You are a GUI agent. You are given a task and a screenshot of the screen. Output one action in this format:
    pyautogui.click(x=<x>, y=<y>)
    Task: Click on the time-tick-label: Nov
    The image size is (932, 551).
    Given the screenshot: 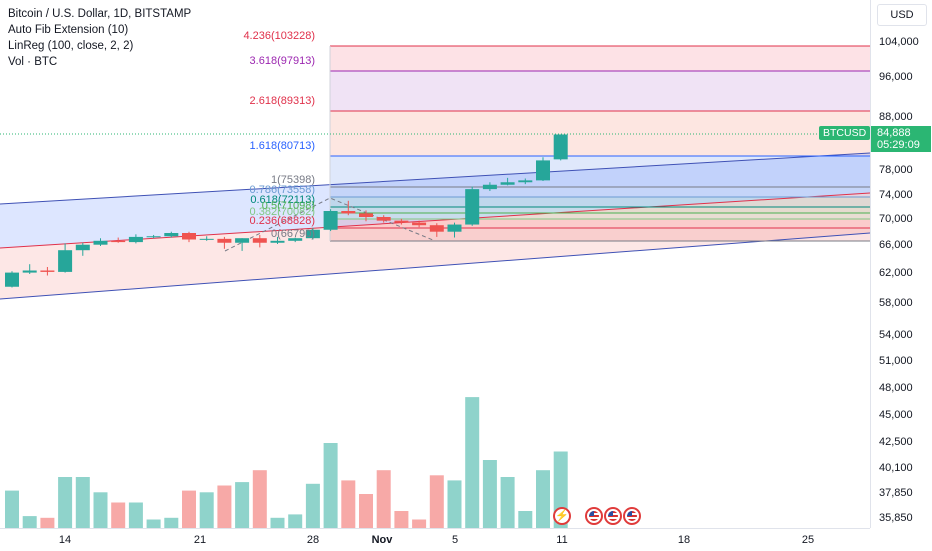 What is the action you would take?
    pyautogui.click(x=382, y=540)
    